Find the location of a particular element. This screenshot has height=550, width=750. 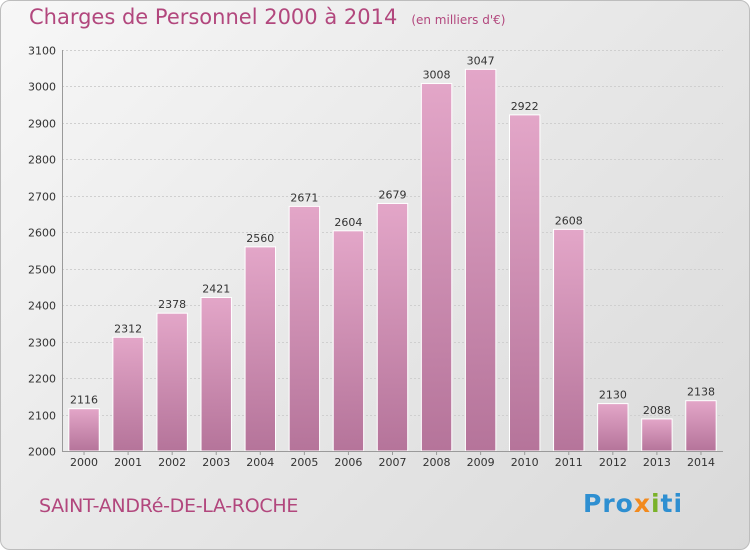

x-tick-label: 2007 is located at coordinates (393, 462).